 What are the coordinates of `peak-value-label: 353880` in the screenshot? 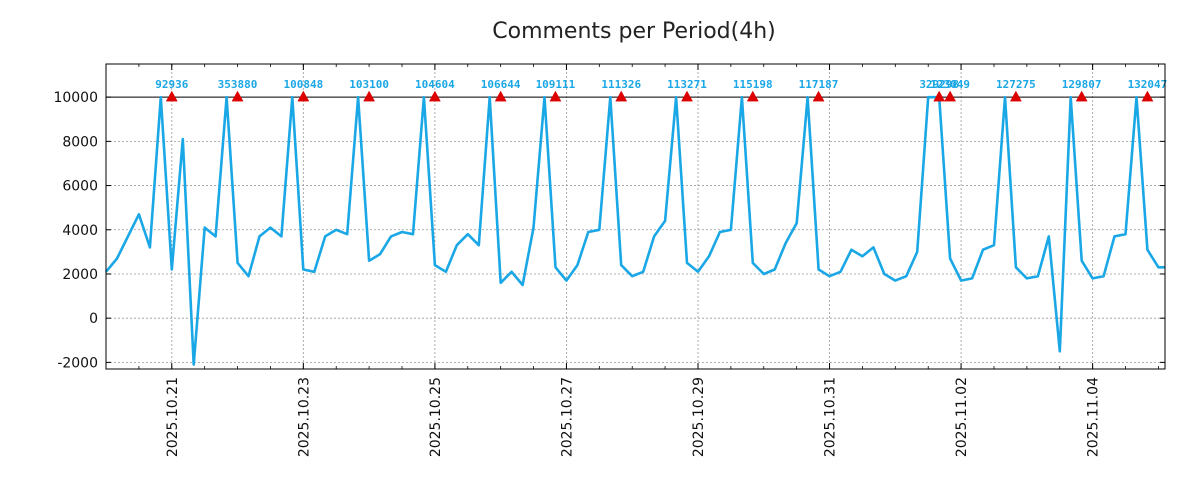 It's located at (238, 84).